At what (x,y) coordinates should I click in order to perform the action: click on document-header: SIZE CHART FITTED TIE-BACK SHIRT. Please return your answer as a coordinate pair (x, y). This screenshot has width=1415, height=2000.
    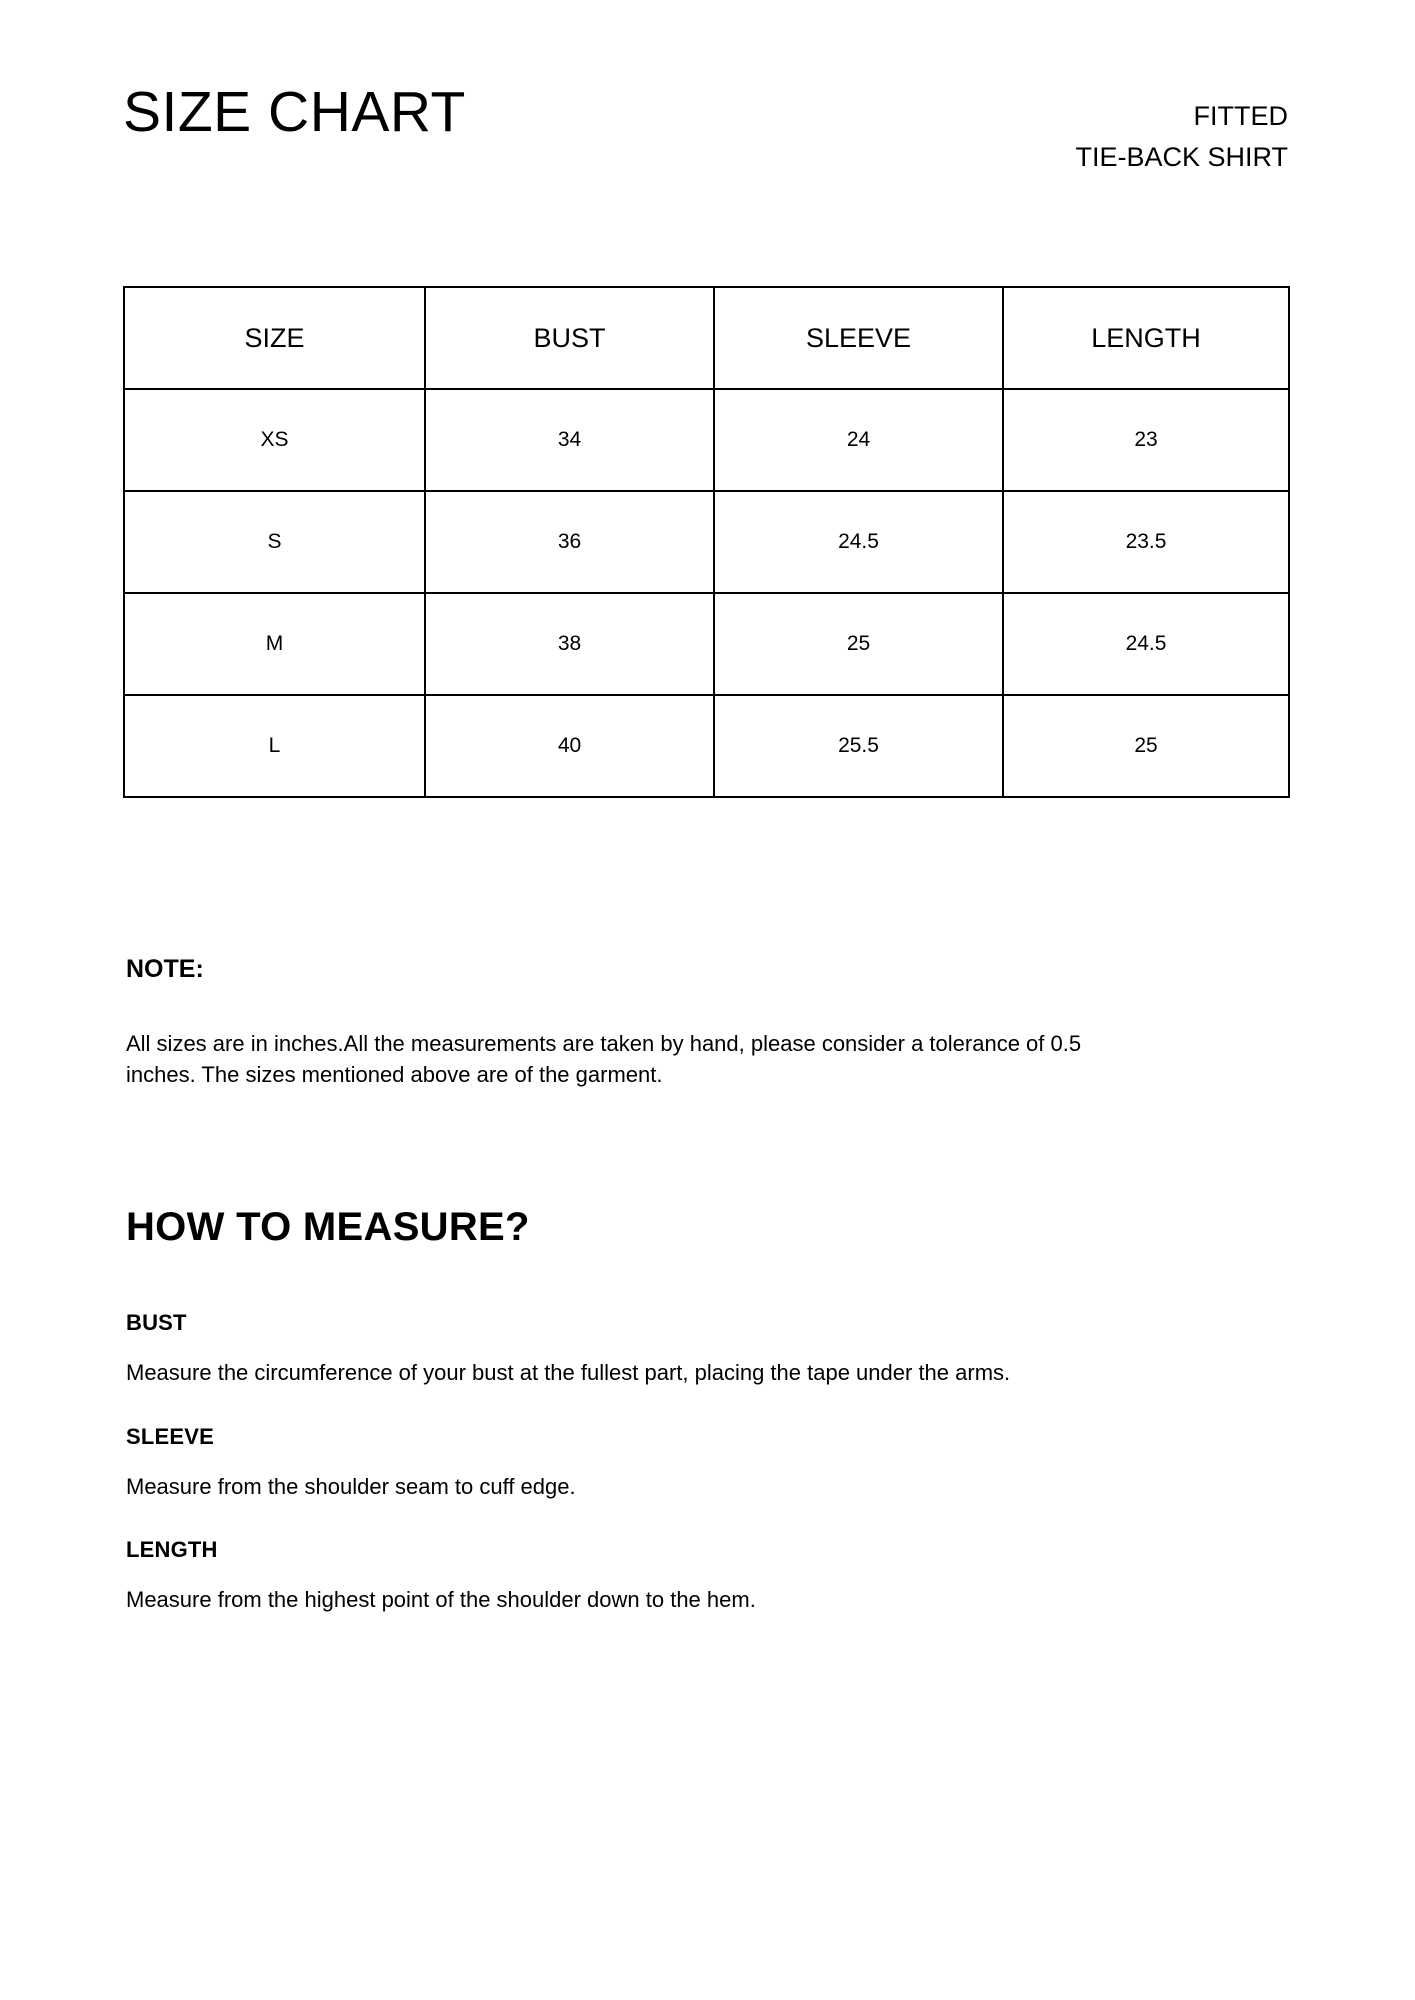
    Looking at the image, I should click on (705, 131).